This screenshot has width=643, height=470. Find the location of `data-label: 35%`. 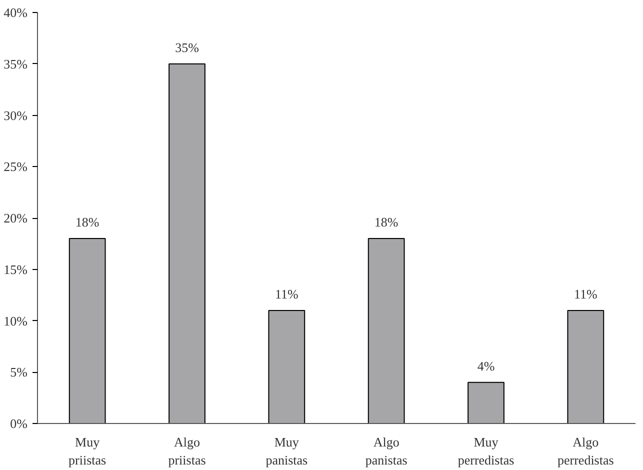

data-label: 35% is located at coordinates (187, 47).